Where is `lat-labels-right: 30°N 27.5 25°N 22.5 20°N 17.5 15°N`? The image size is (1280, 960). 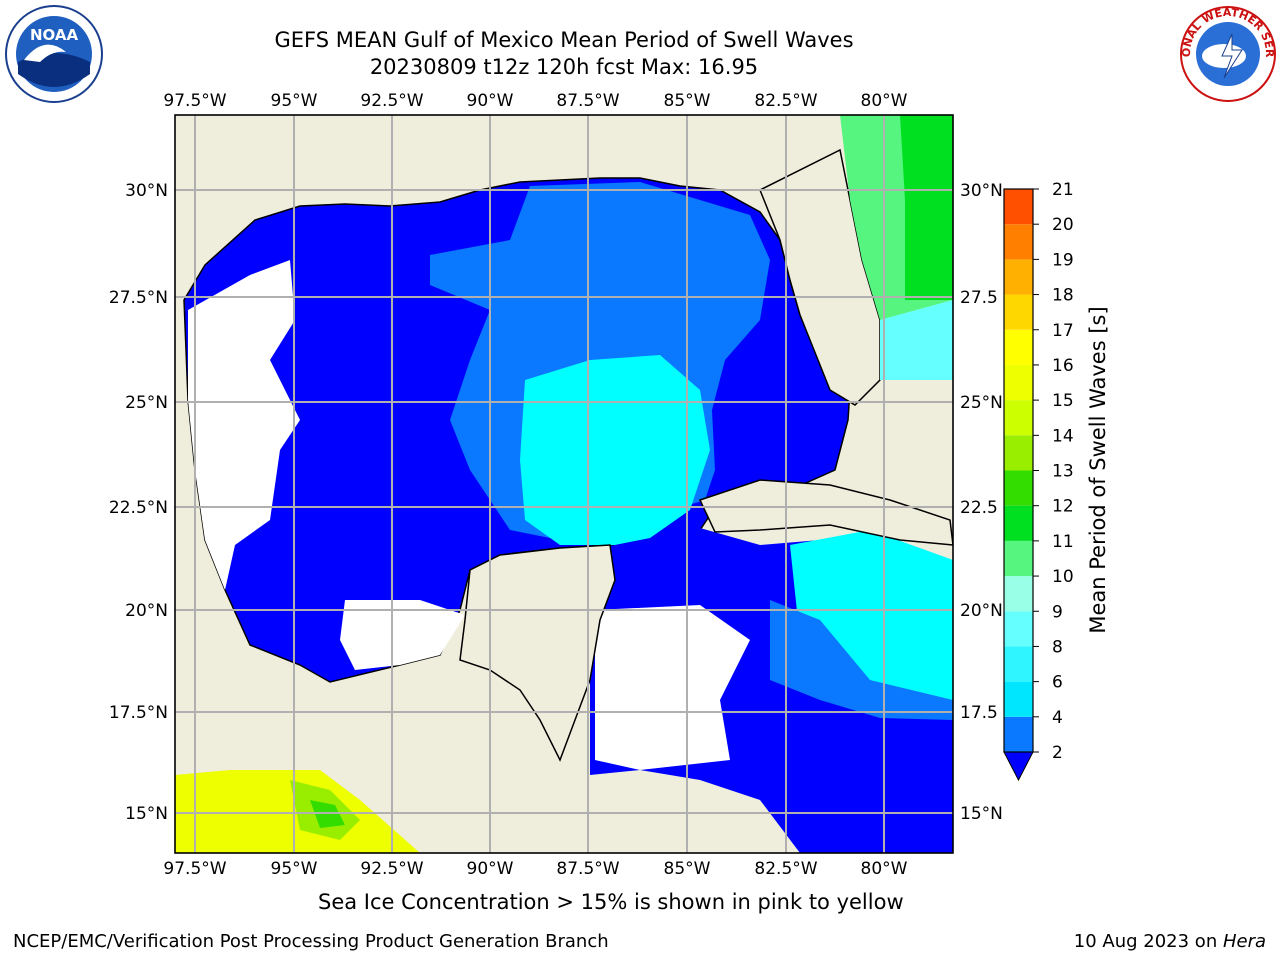
lat-labels-right: 30°N 27.5 25°N 22.5 20°N 17.5 15°N is located at coordinates (981, 502).